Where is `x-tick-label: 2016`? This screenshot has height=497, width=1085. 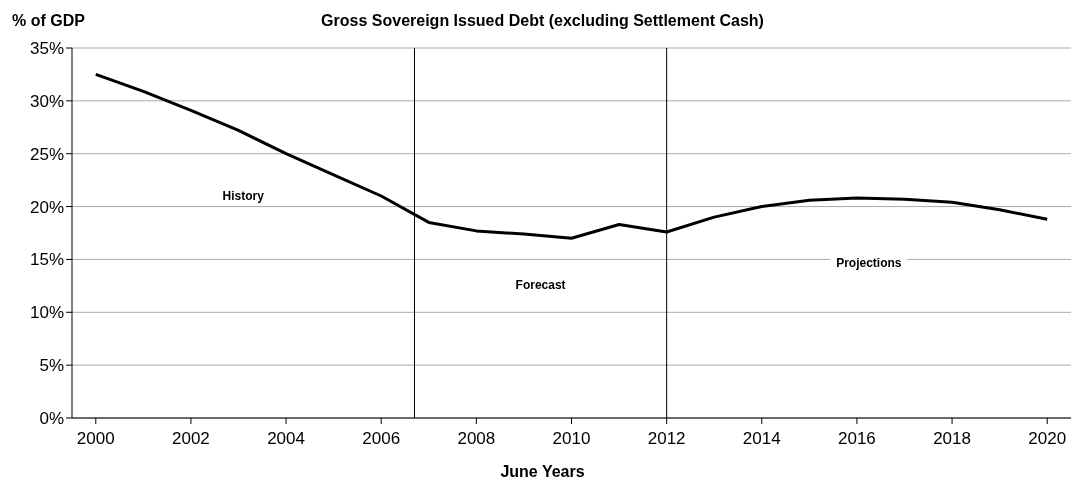 x-tick-label: 2016 is located at coordinates (857, 439).